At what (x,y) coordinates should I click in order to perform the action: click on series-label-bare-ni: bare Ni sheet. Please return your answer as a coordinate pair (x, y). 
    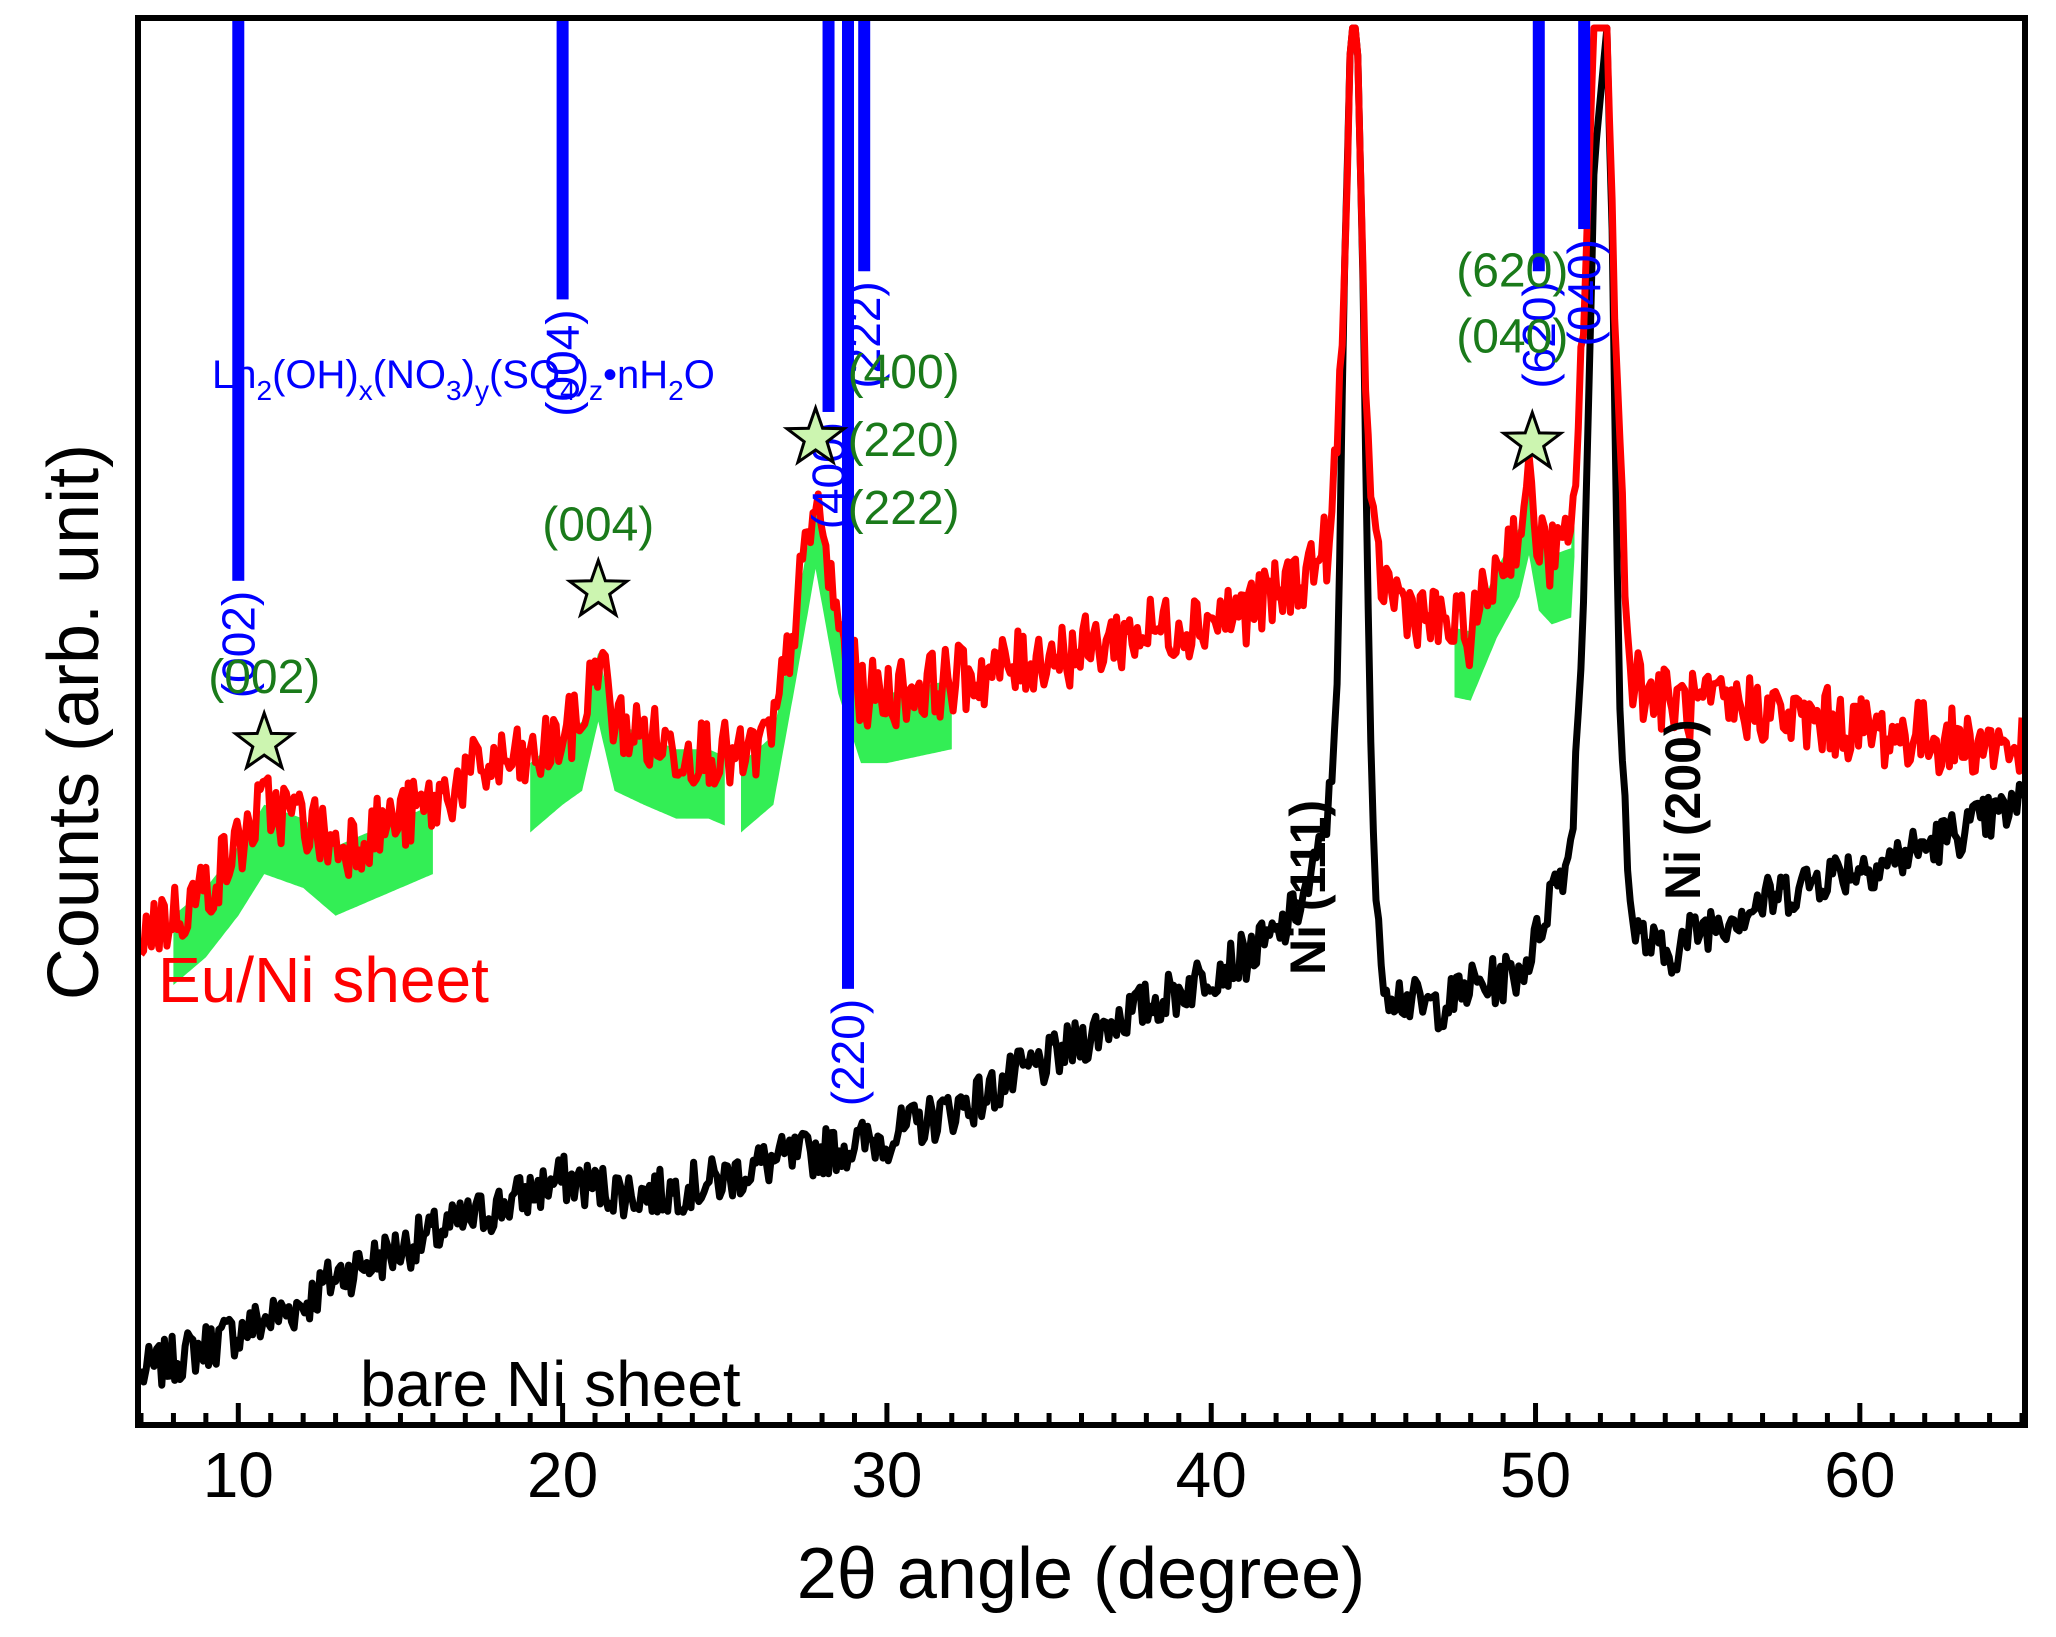
    Looking at the image, I should click on (550, 1384).